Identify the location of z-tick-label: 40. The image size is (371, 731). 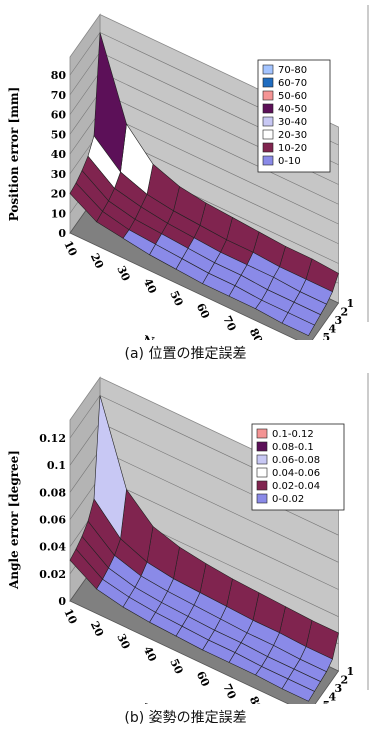
(59, 154).